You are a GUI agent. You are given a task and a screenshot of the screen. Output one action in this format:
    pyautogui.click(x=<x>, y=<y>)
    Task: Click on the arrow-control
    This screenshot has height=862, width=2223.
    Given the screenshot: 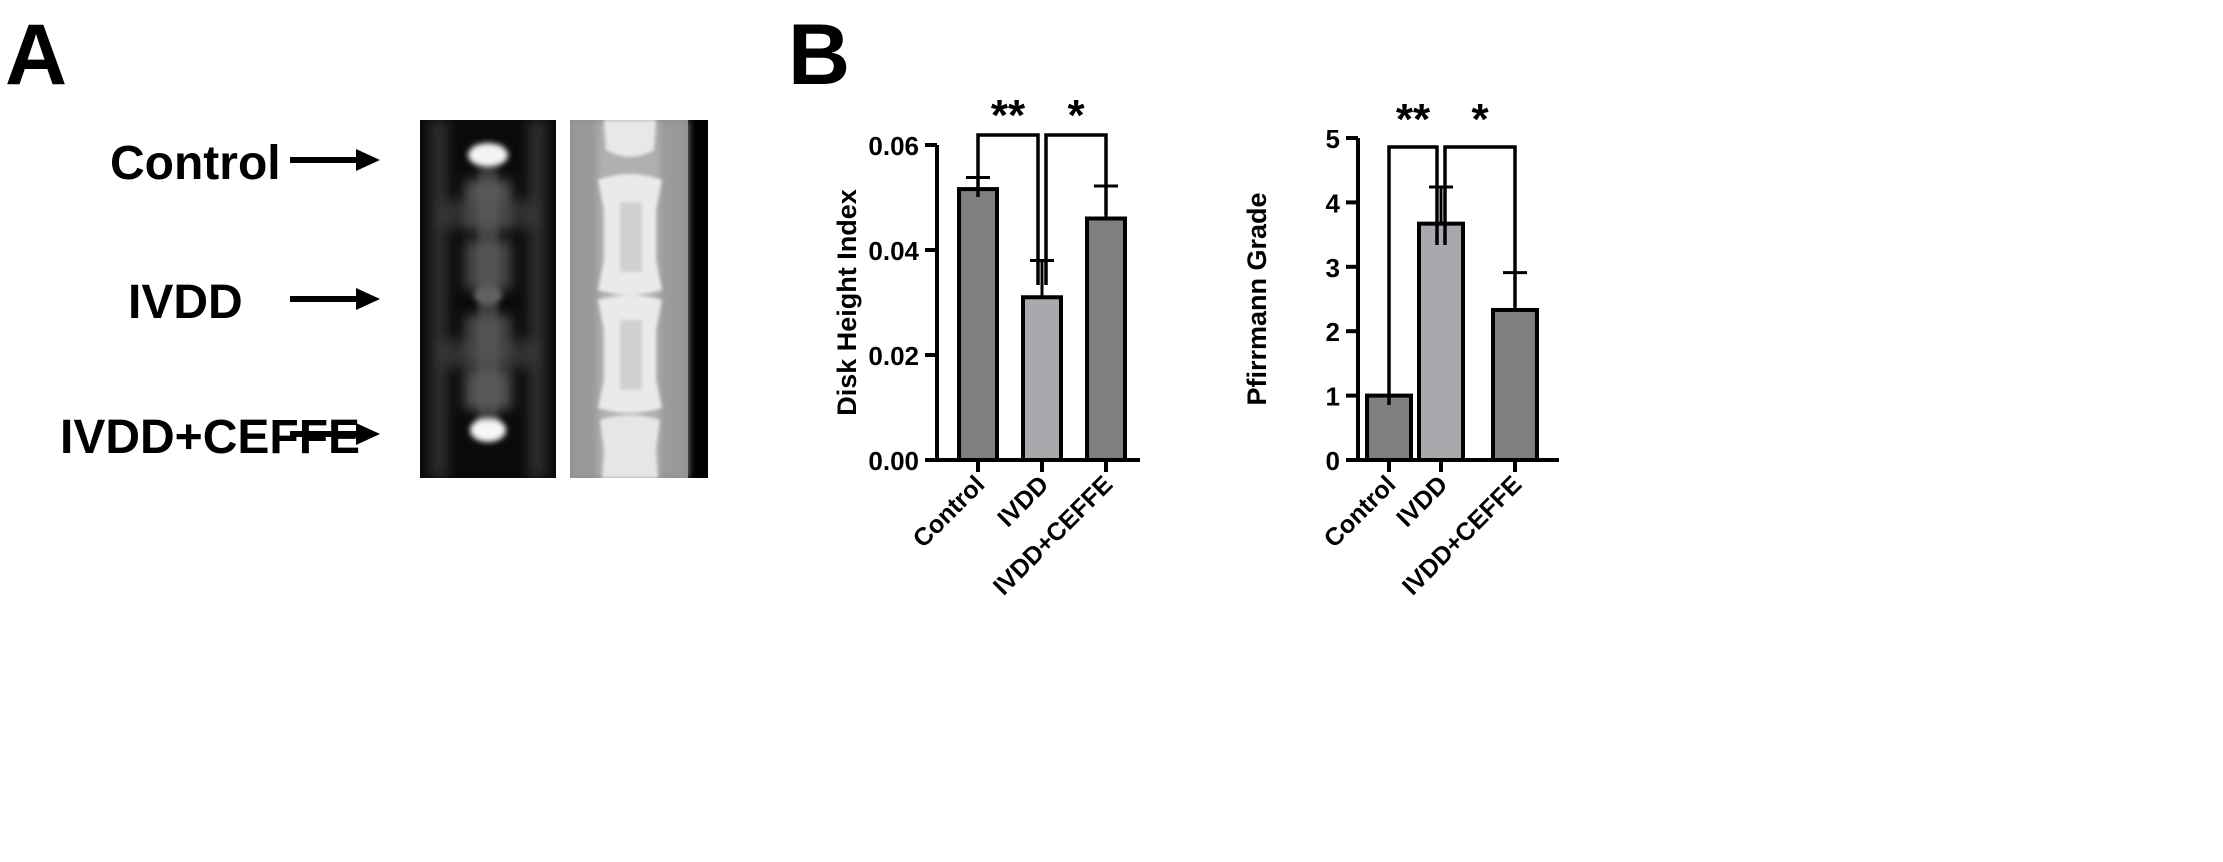 What is the action you would take?
    pyautogui.click(x=335, y=160)
    